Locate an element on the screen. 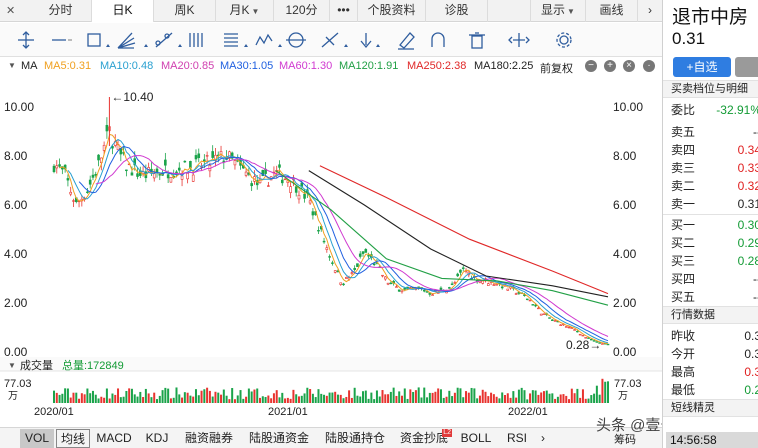 The width and height of the screenshot is (758, 448). chips-tab: 筹码 is located at coordinates (625, 440).